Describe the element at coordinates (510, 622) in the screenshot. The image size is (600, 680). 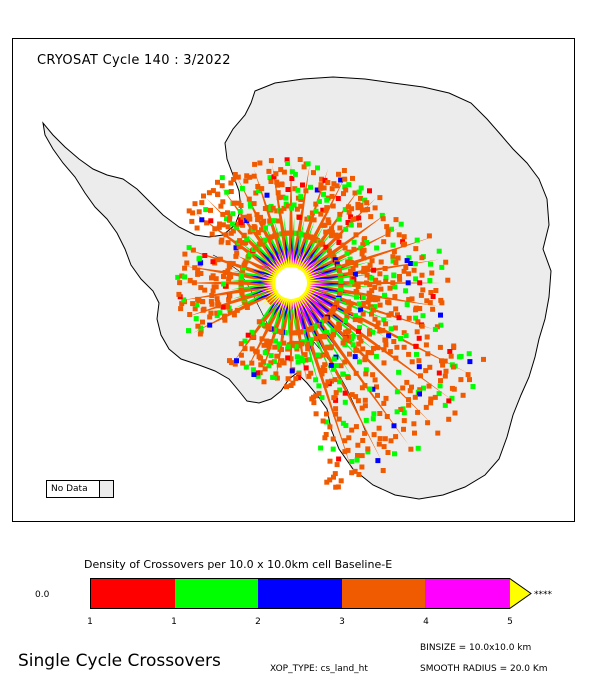
I see `legend-tick-label: 5` at that location.